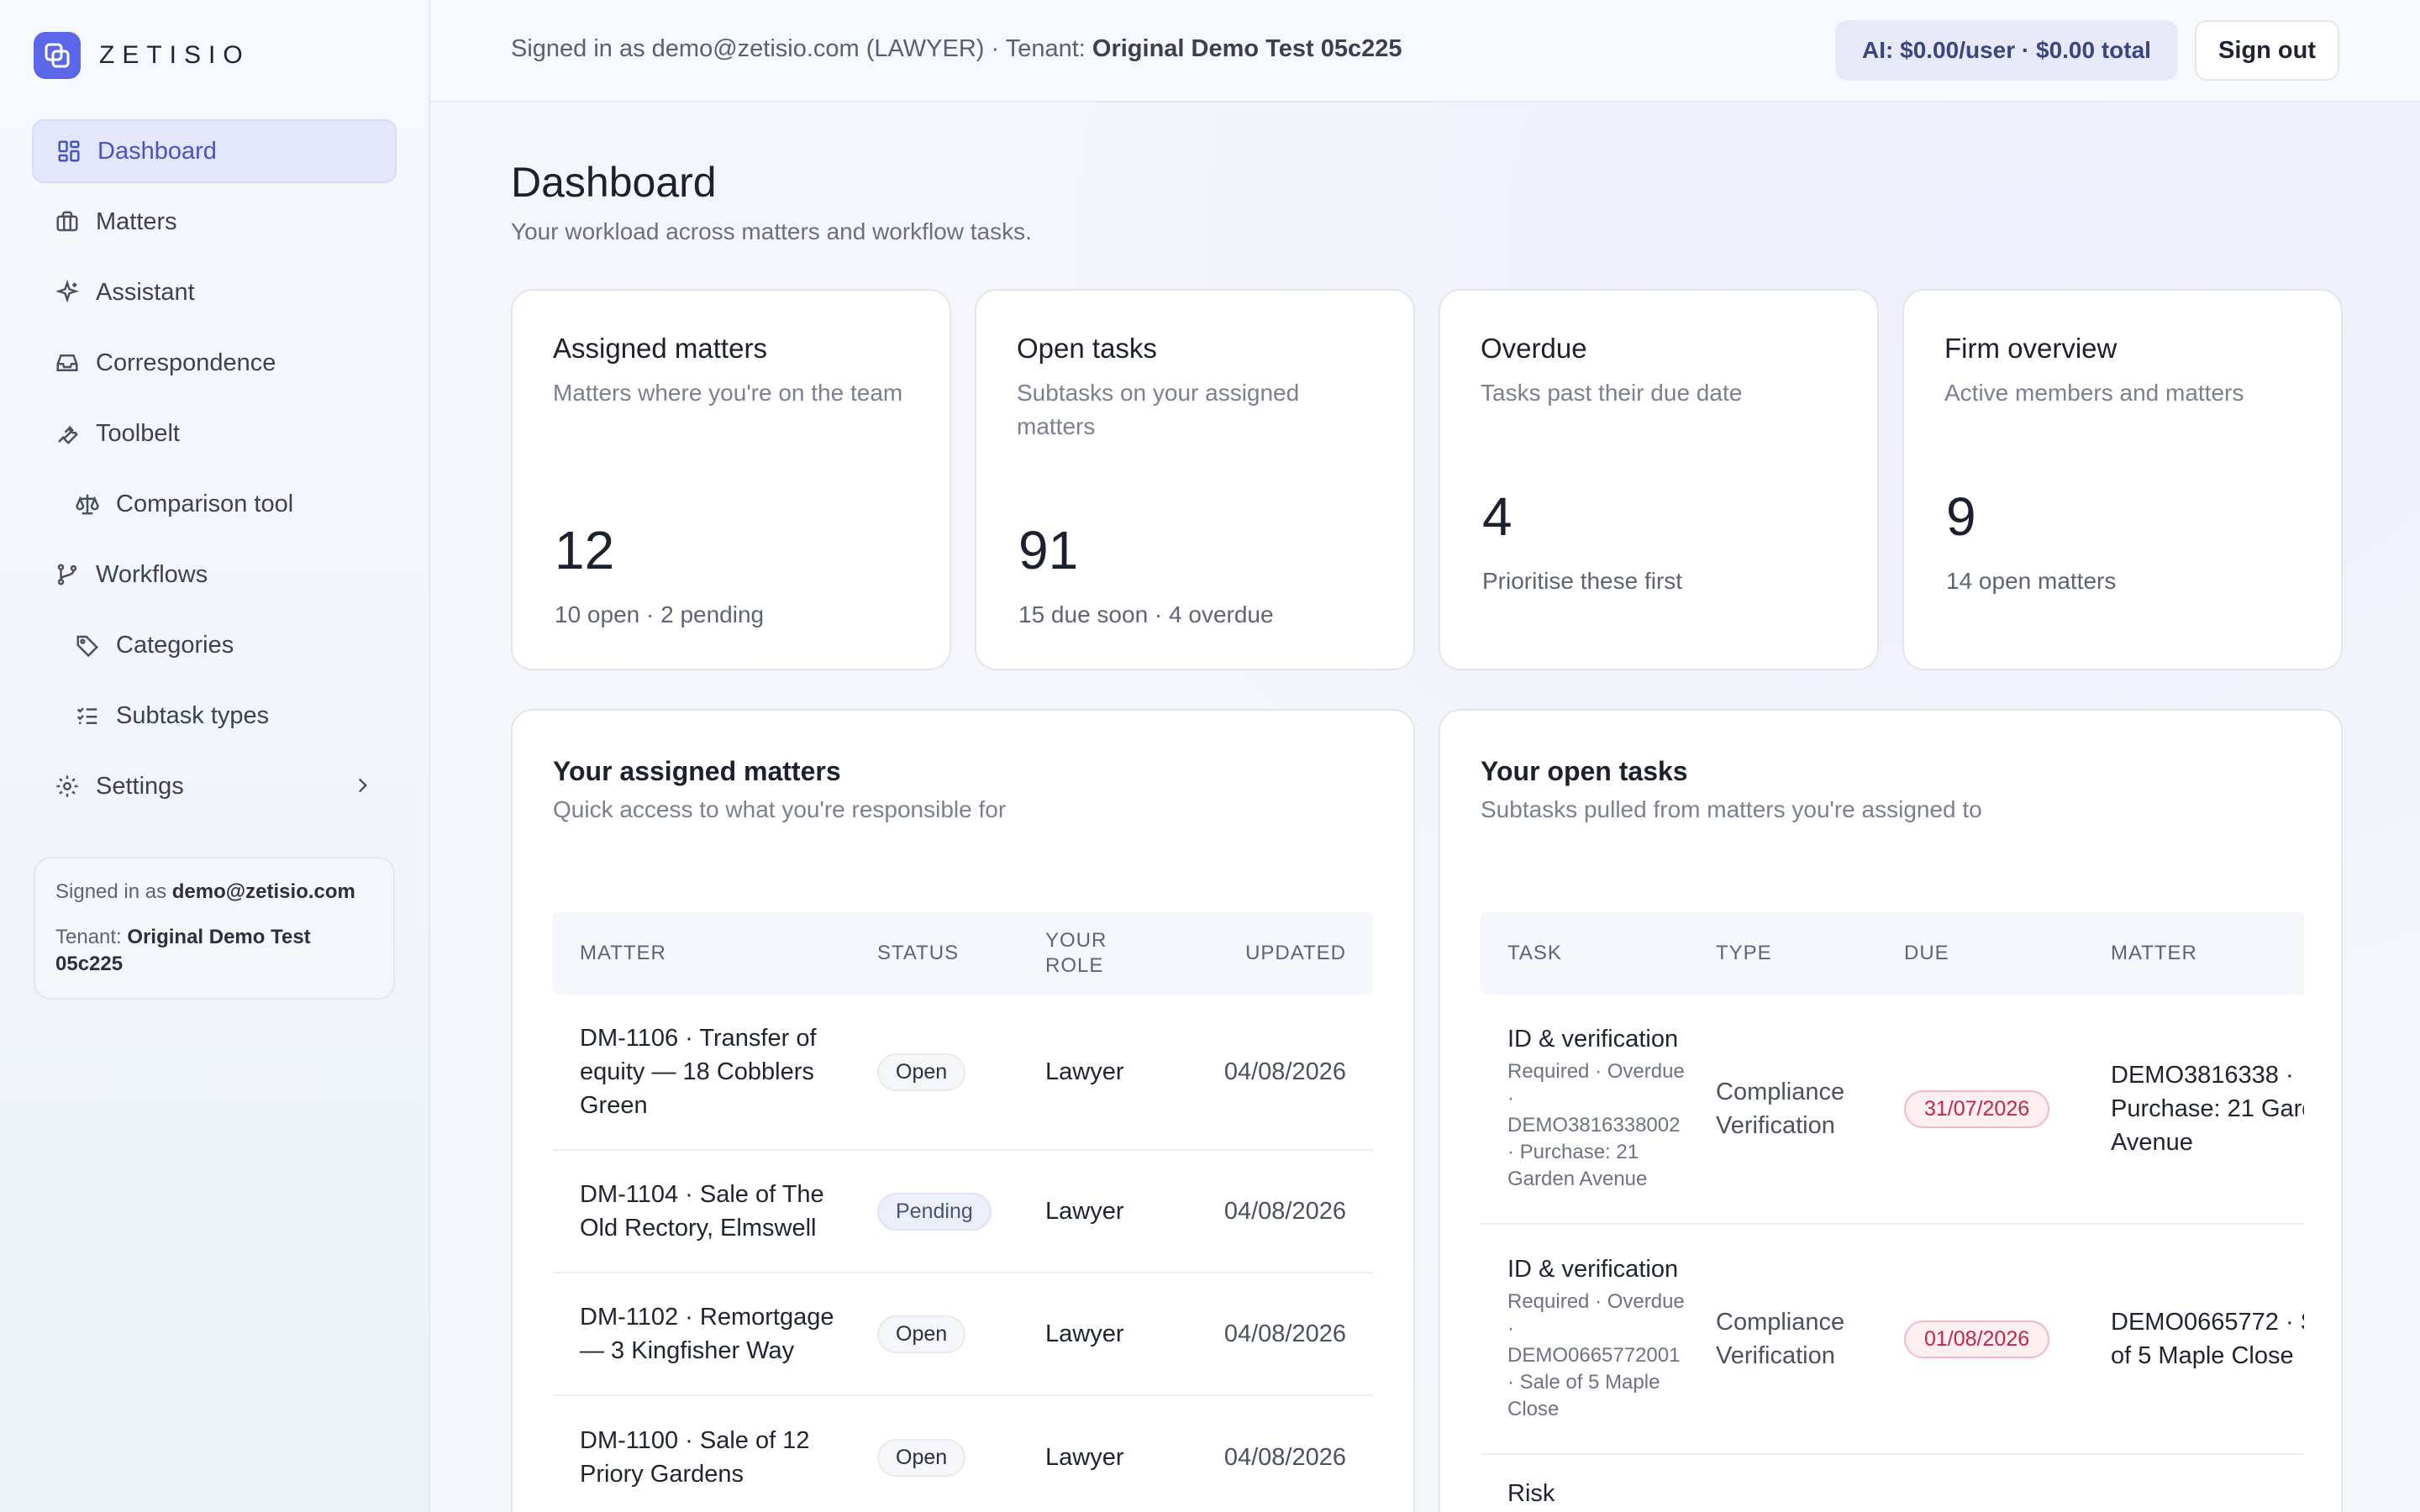  What do you see at coordinates (2208, 1109) in the screenshot?
I see `matter-cell: DEMO3816338 · Purchase: 21 Garden Avenue` at bounding box center [2208, 1109].